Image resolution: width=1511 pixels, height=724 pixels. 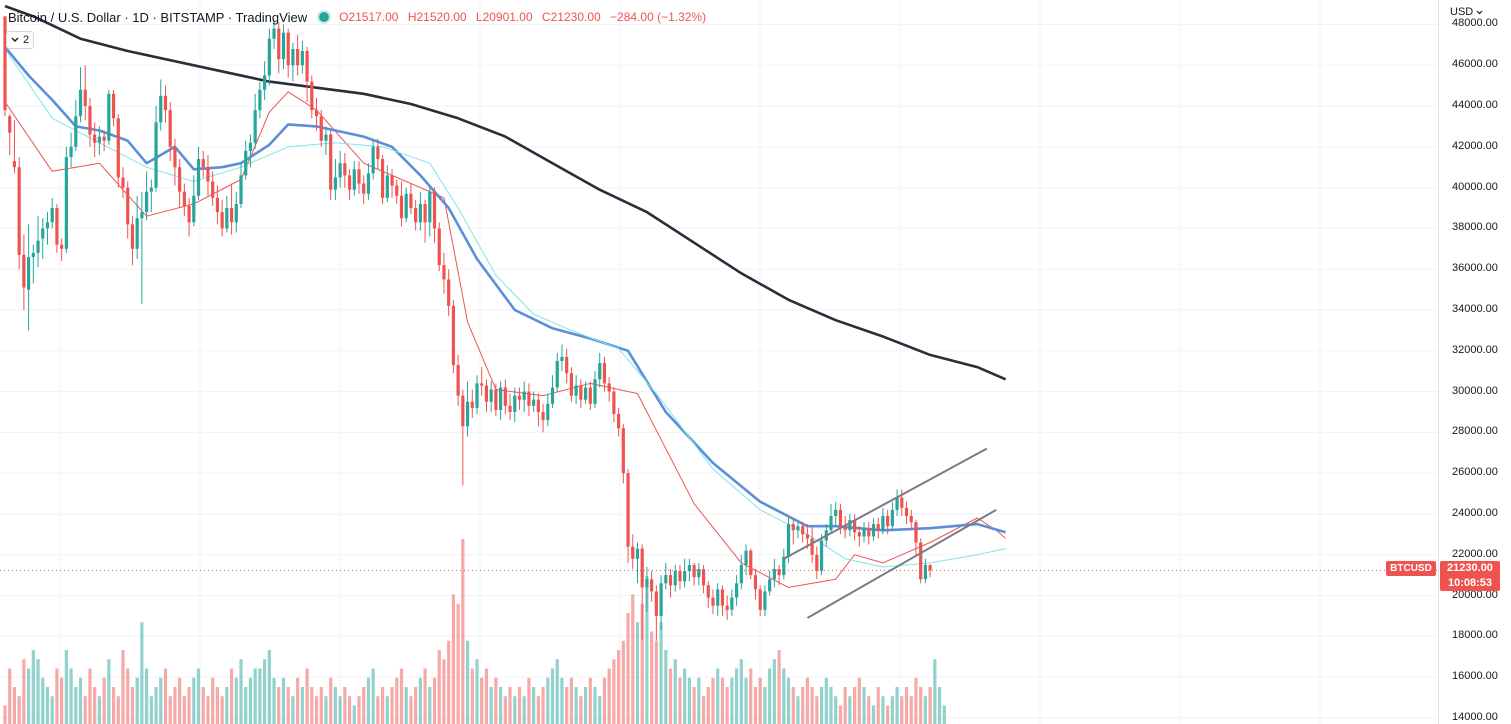 I want to click on bar-countdown: 10:08:53, so click(x=1470, y=583).